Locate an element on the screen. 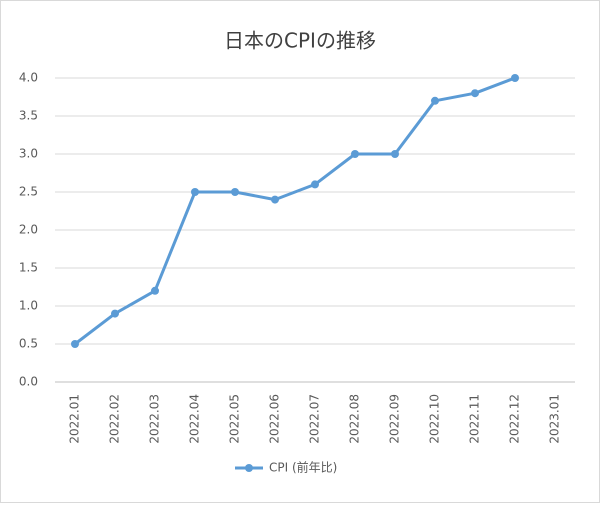 This screenshot has width=600, height=507. x-tick-label: 2022.08 is located at coordinates (355, 419).